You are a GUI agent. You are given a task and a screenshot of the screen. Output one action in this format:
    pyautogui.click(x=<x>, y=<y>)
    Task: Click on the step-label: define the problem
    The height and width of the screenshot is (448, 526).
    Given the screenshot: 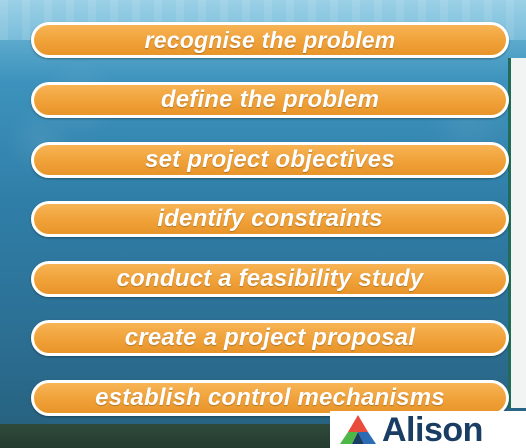 What is the action you would take?
    pyautogui.click(x=270, y=99)
    